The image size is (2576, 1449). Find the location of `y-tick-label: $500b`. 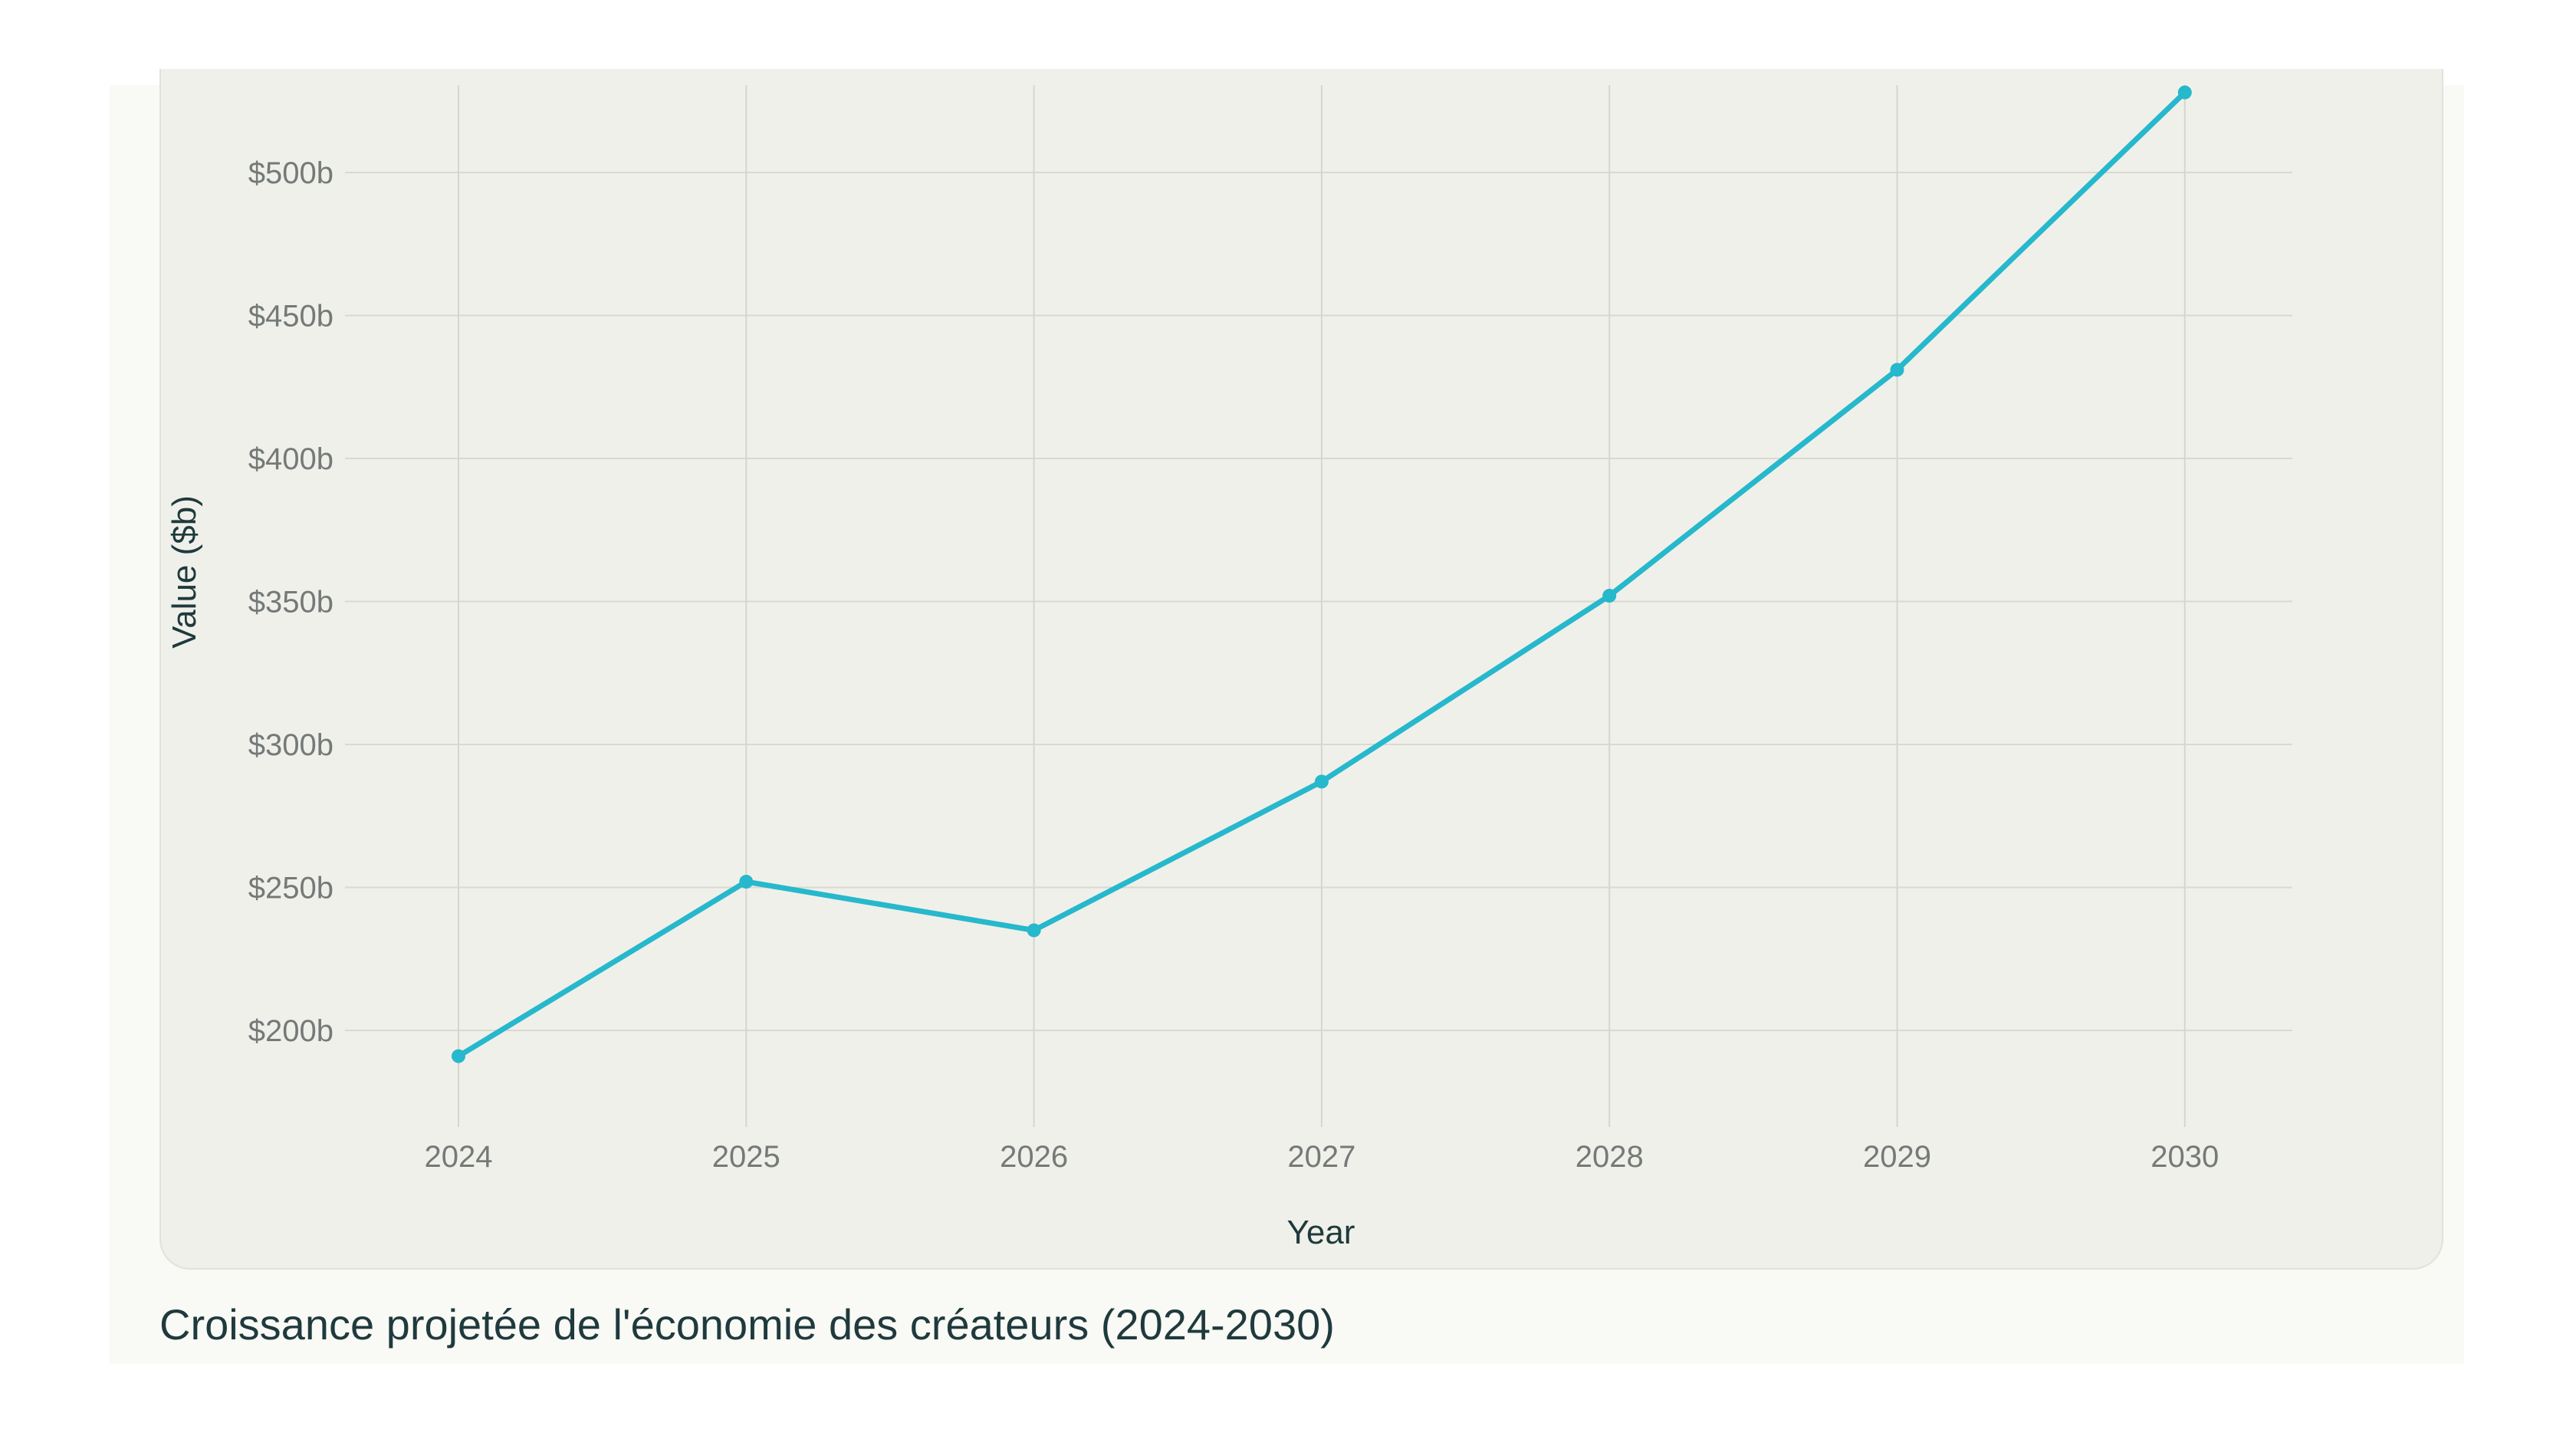

y-tick-label: $500b is located at coordinates (291, 173).